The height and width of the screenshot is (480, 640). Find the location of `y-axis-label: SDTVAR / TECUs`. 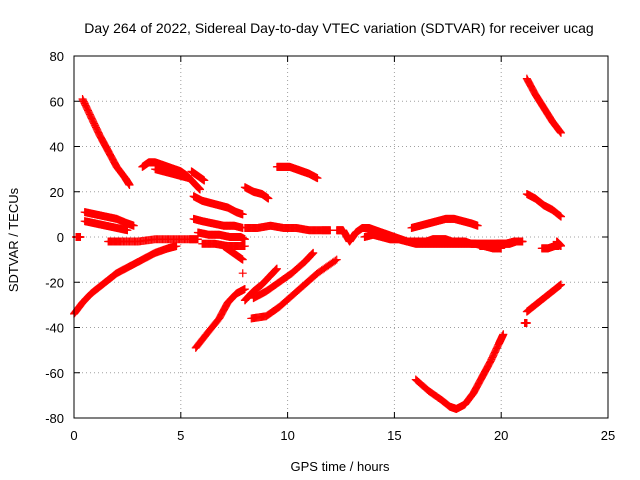

y-axis-label: SDTVAR / TECUs is located at coordinates (13, 239).